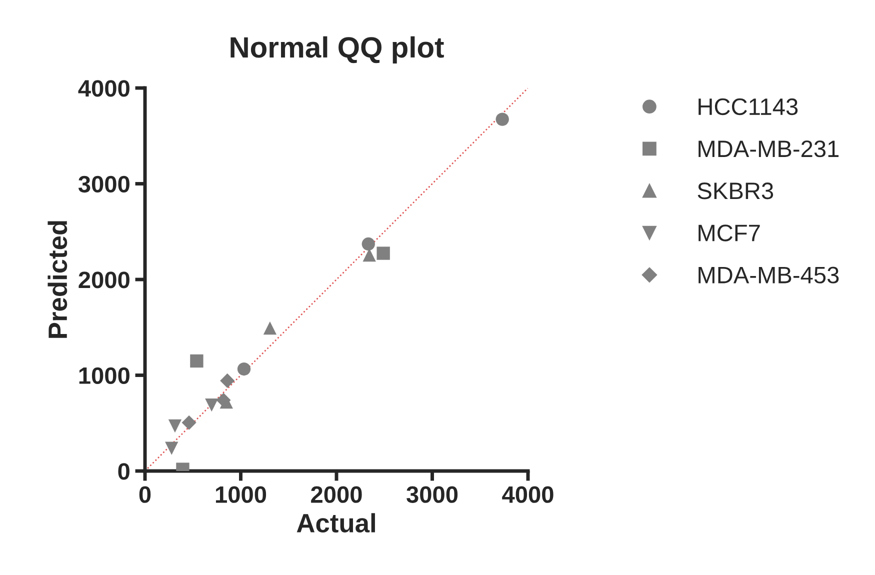  Describe the element at coordinates (748, 107) in the screenshot. I see `legend-label: HCC1143` at that location.